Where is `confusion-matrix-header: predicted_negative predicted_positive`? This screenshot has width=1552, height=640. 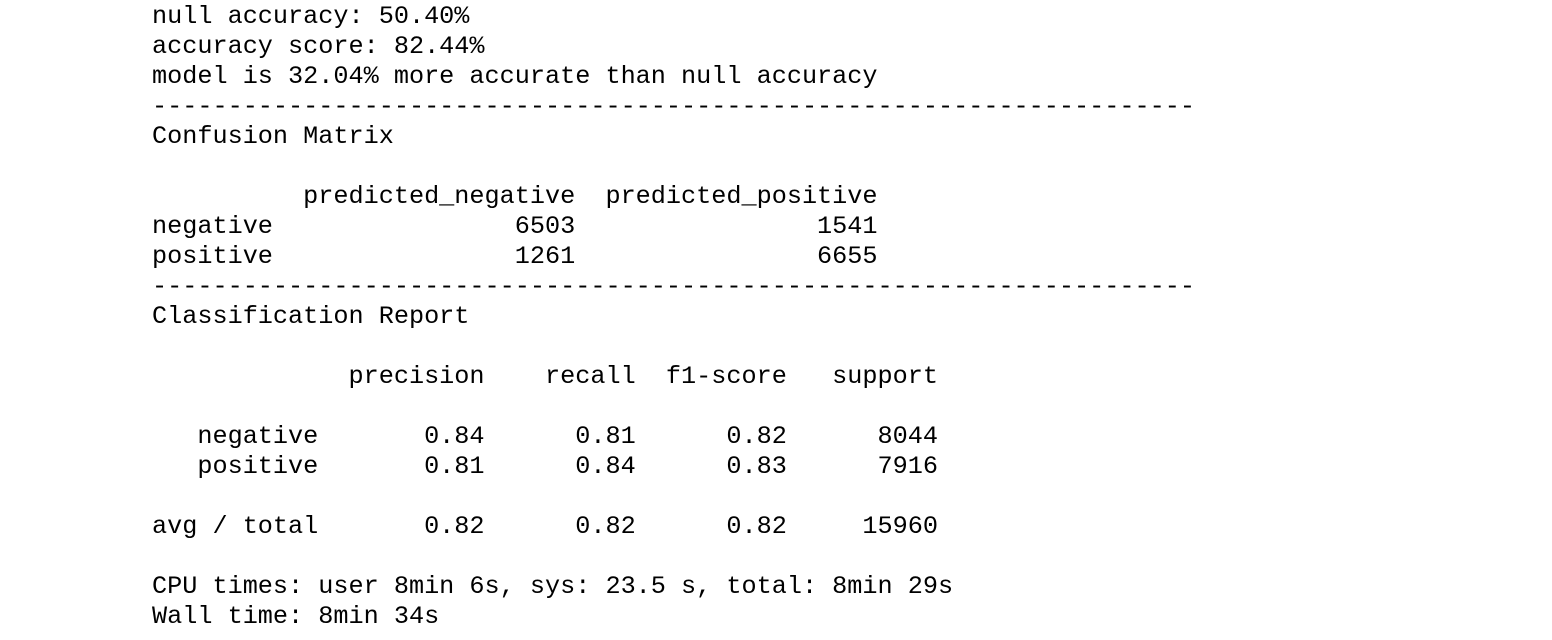 confusion-matrix-header: predicted_negative predicted_positive is located at coordinates (515, 196).